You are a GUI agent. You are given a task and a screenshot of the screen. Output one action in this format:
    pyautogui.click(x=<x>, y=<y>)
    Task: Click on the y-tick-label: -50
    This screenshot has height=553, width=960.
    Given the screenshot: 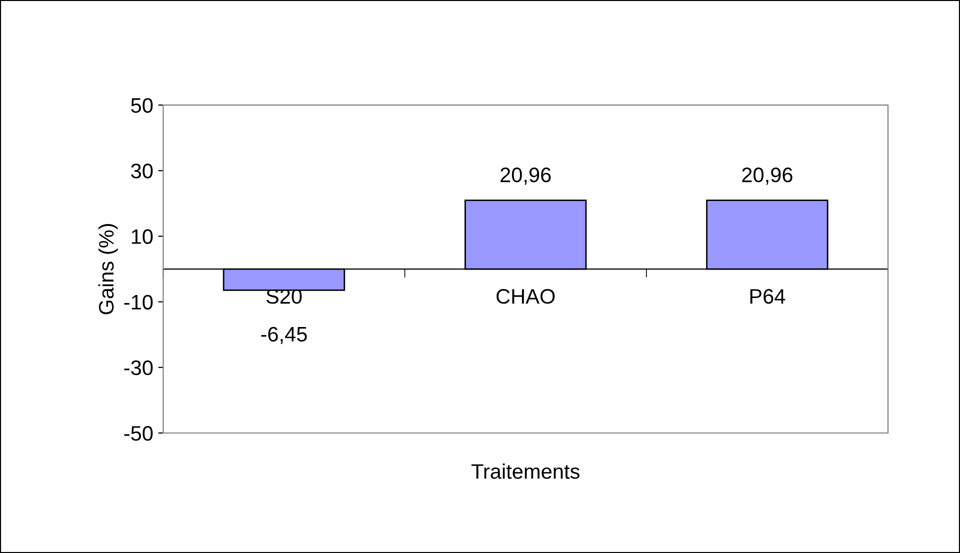 What is the action you would take?
    pyautogui.click(x=138, y=433)
    